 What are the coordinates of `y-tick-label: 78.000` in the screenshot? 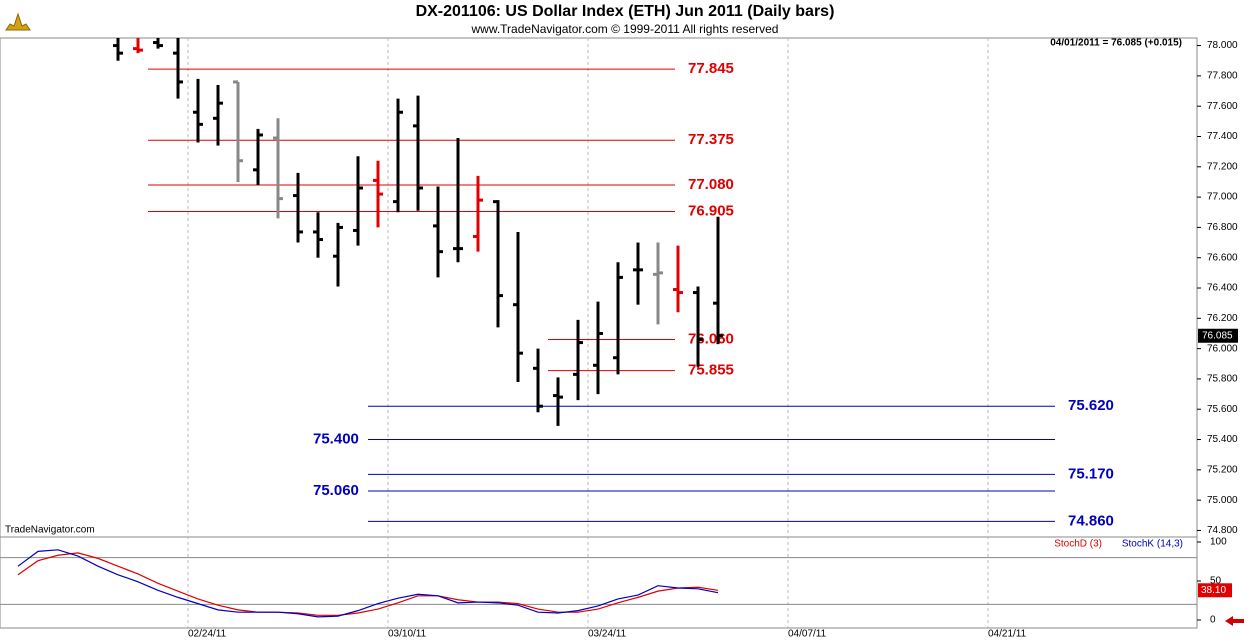 It's located at (1222, 45).